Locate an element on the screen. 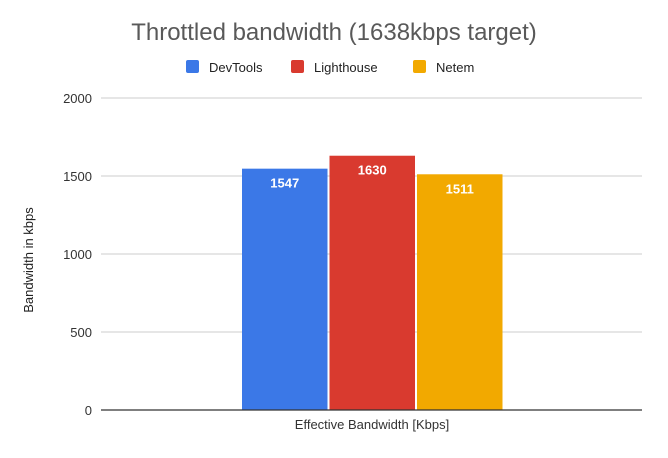 The height and width of the screenshot is (458, 668). legend-label-netem: Netem is located at coordinates (455, 67).